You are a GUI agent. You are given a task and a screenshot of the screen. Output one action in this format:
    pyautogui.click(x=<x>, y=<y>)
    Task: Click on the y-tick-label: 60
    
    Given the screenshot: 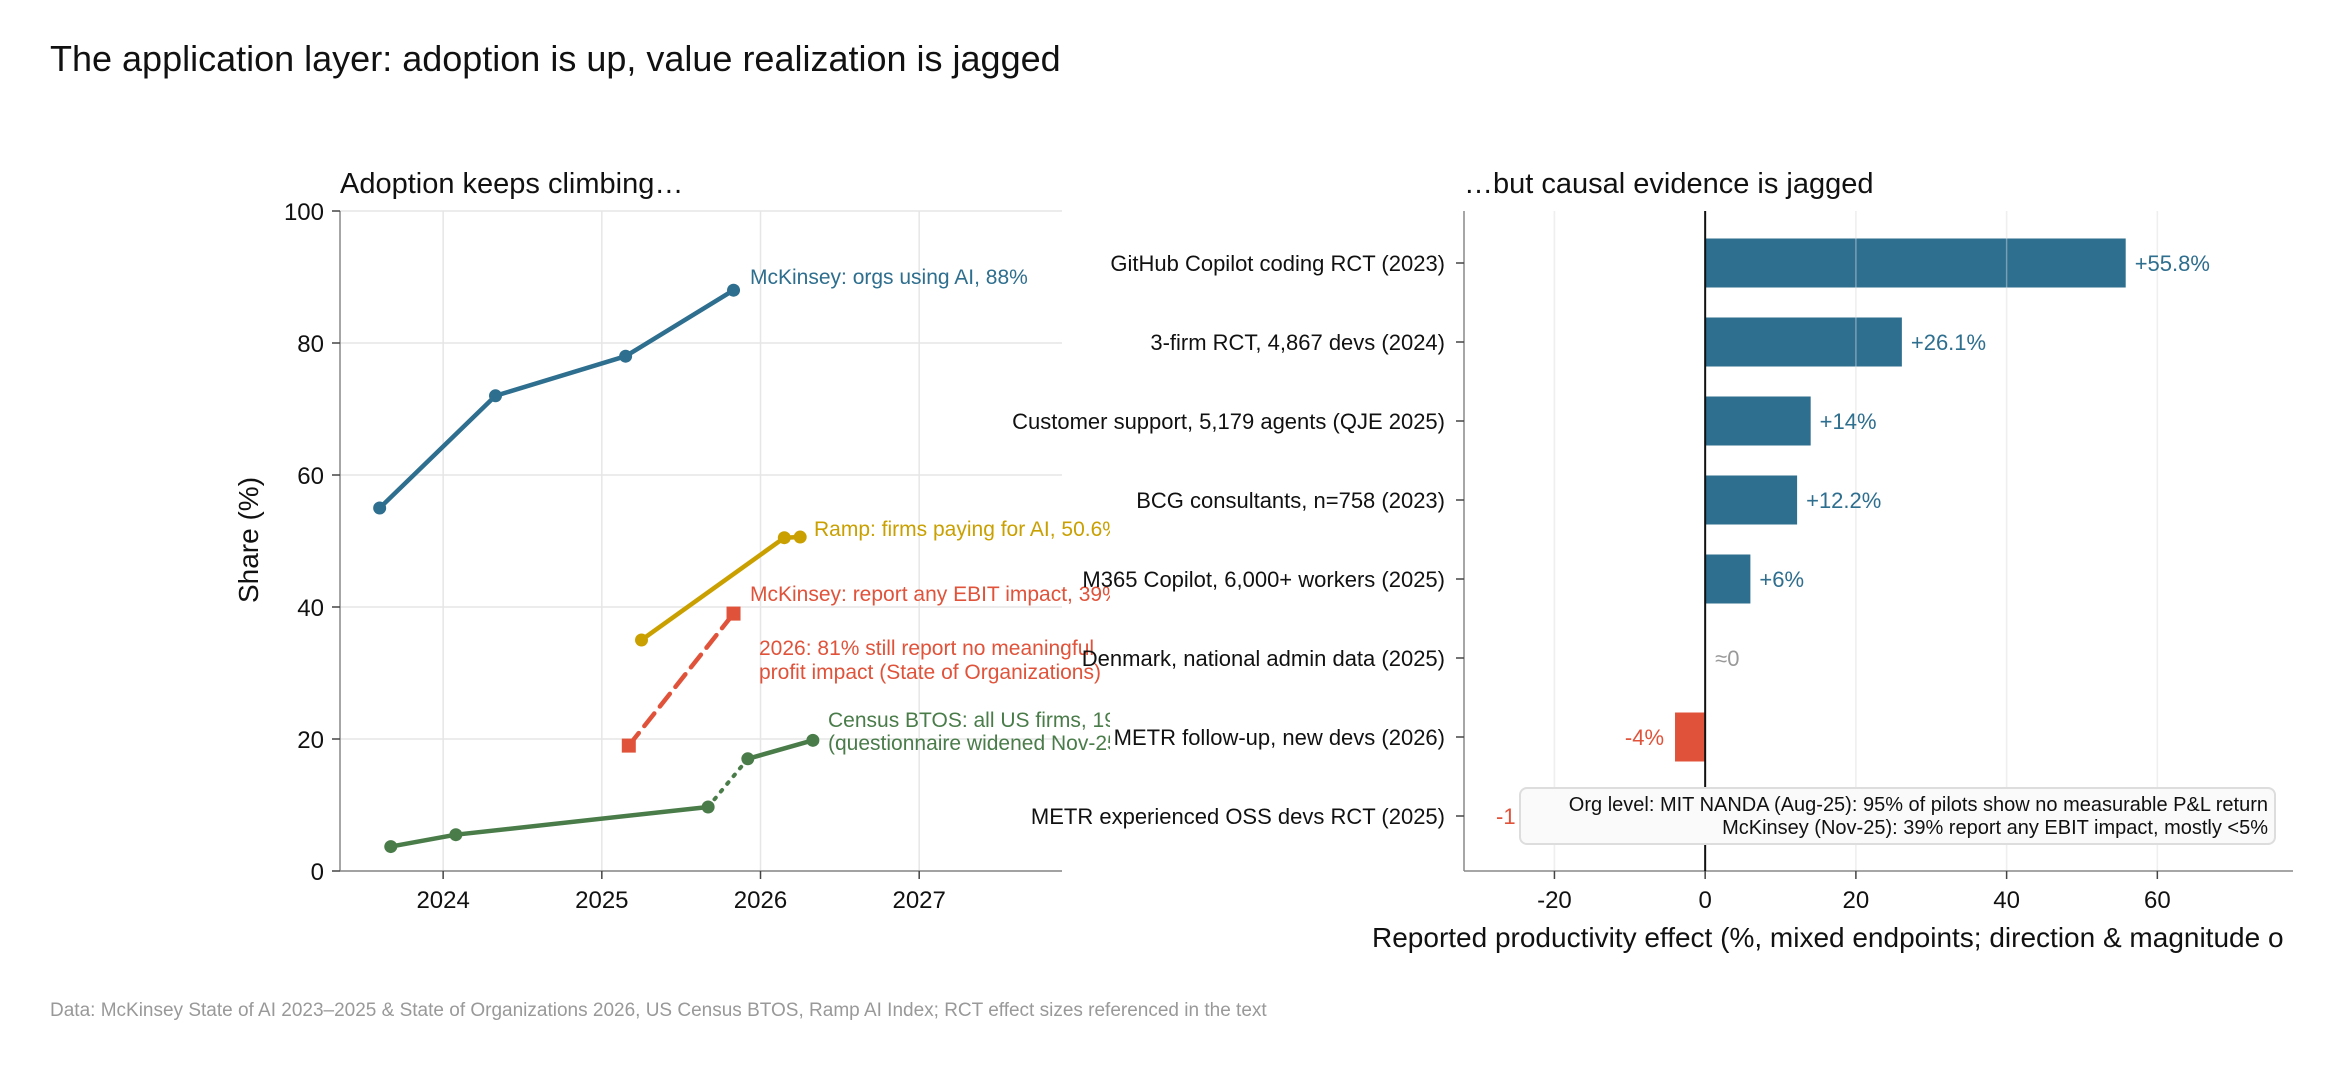 What is the action you would take?
    pyautogui.click(x=310, y=476)
    